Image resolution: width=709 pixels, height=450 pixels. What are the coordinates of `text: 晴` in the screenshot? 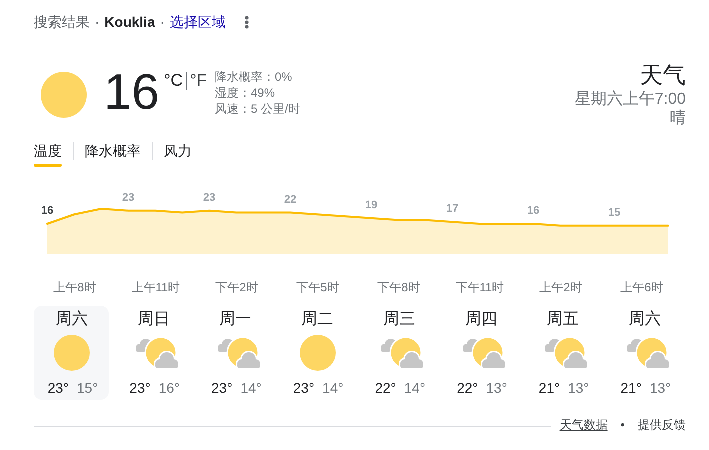 It's located at (678, 119).